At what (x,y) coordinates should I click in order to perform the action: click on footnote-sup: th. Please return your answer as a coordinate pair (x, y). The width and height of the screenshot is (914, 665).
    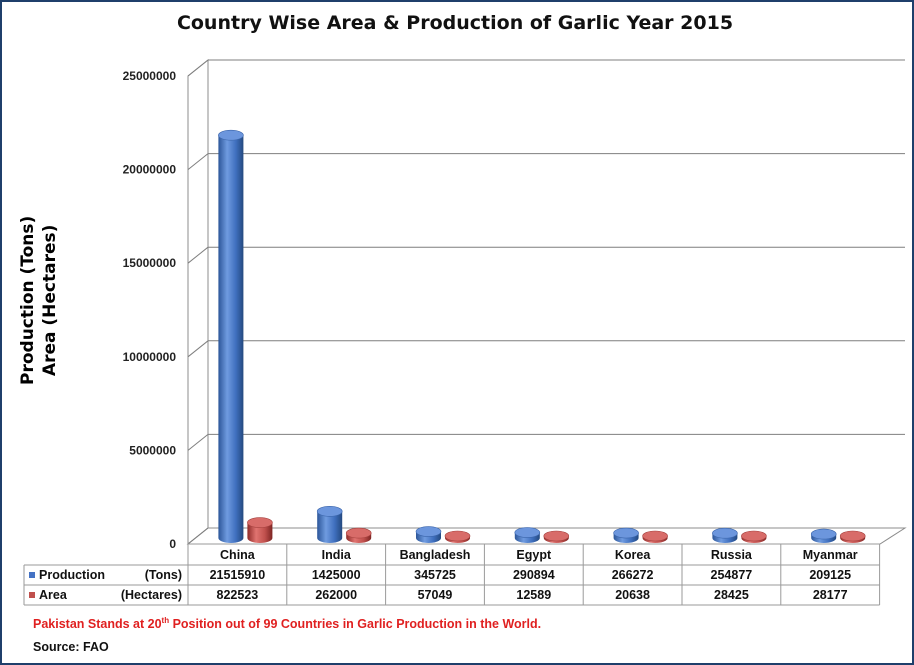
    Looking at the image, I should click on (165, 620).